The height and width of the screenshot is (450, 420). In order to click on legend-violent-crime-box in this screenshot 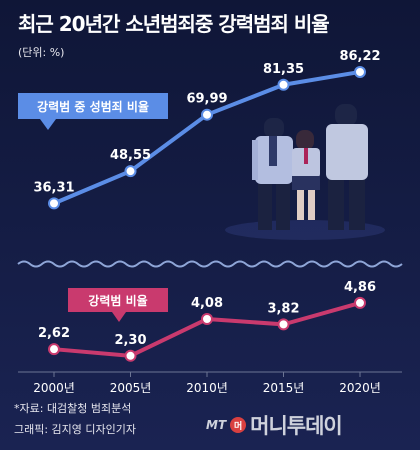, I will do `click(118, 300)`.